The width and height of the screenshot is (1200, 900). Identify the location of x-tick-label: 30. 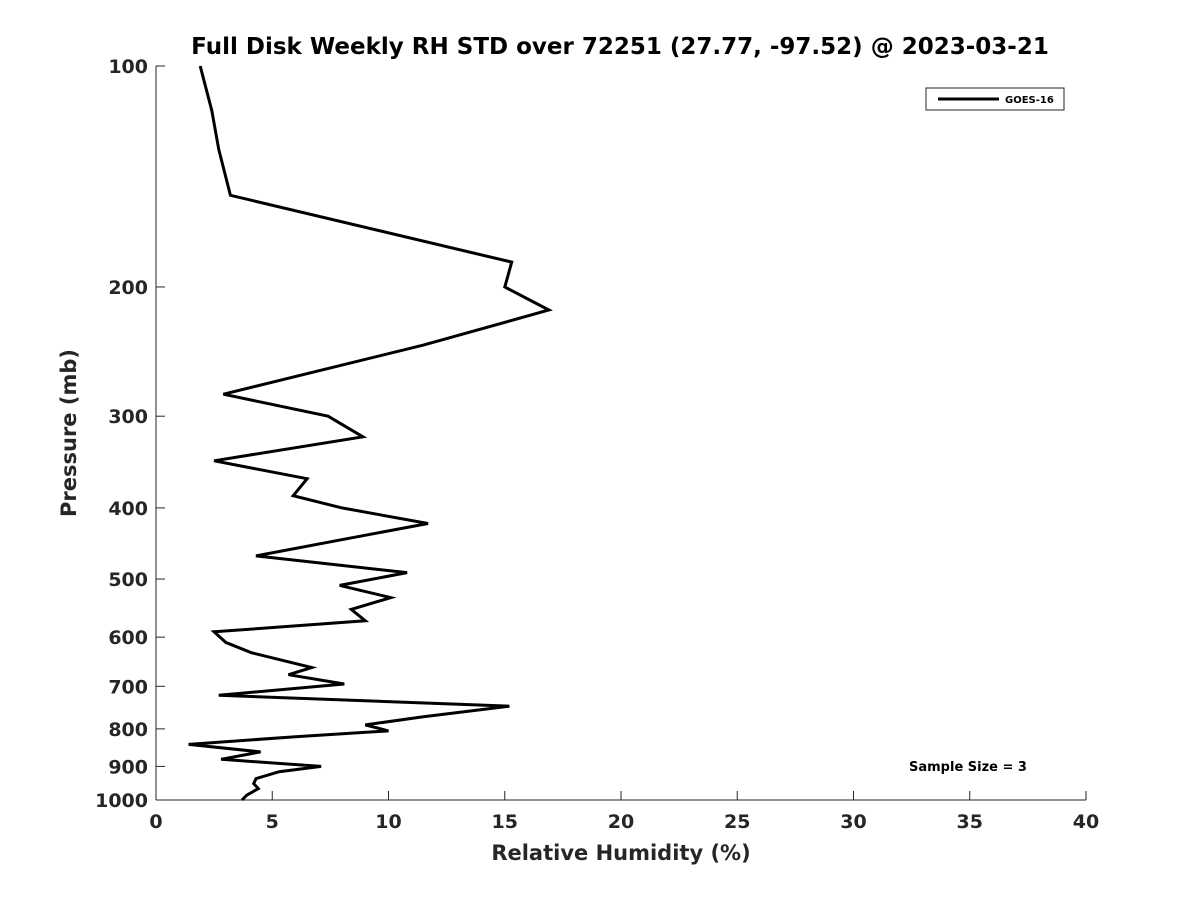
(853, 822).